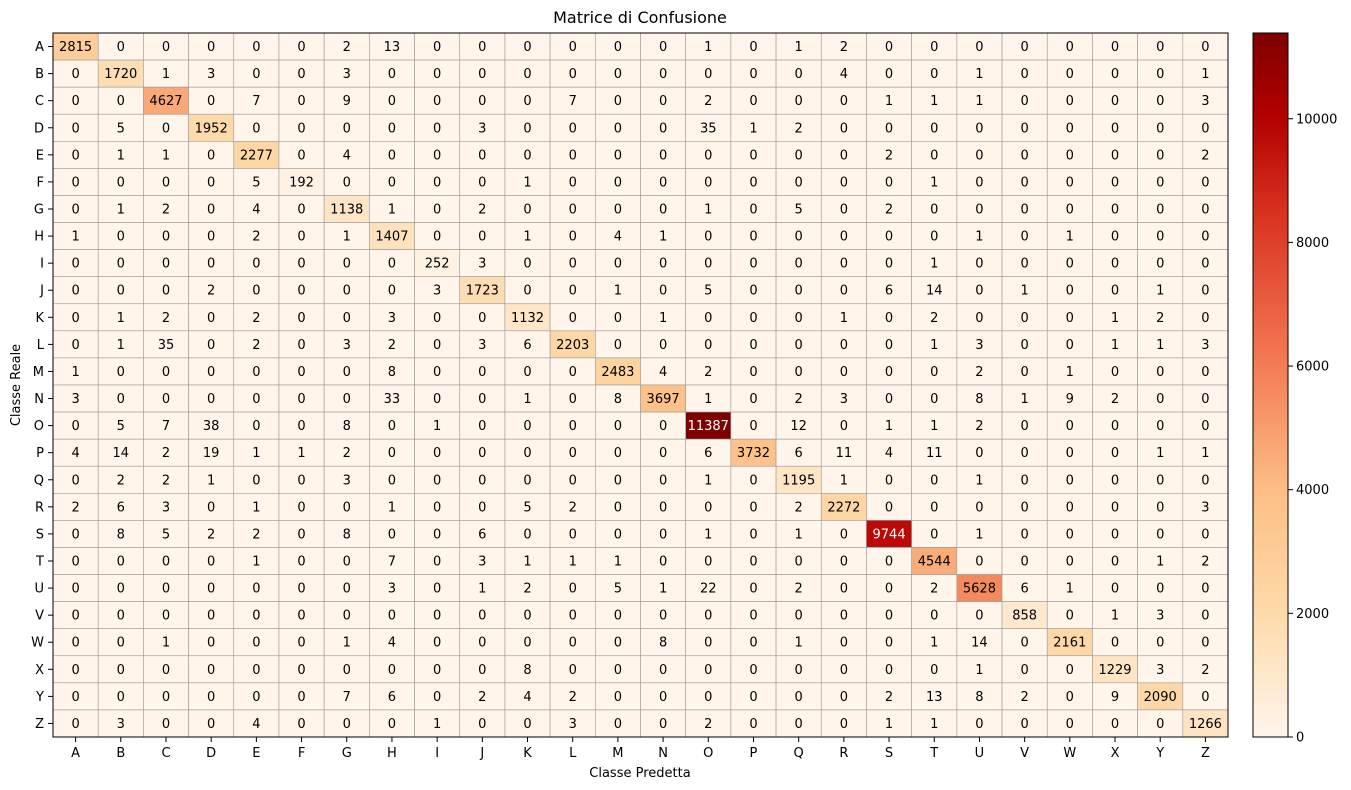 The height and width of the screenshot is (790, 1351). Describe the element at coordinates (1205, 753) in the screenshot. I see `x-tick-label: Z` at that location.